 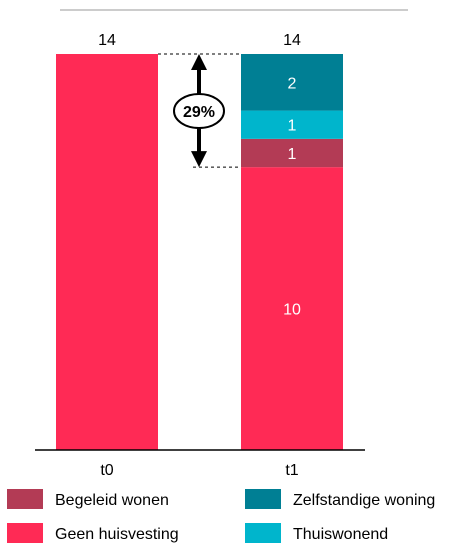 I want to click on arrow-head-down, so click(x=199, y=159).